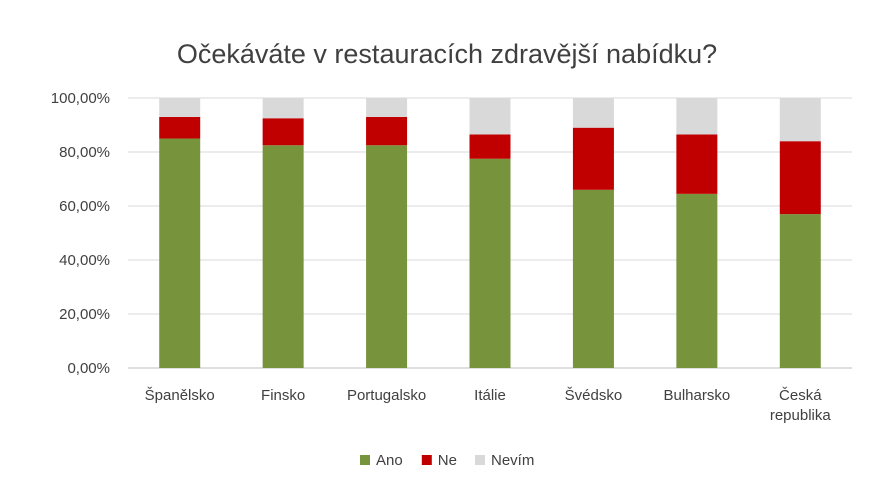 This screenshot has height=486, width=894. What do you see at coordinates (594, 395) in the screenshot?
I see `x-tick-label: Švédsko` at bounding box center [594, 395].